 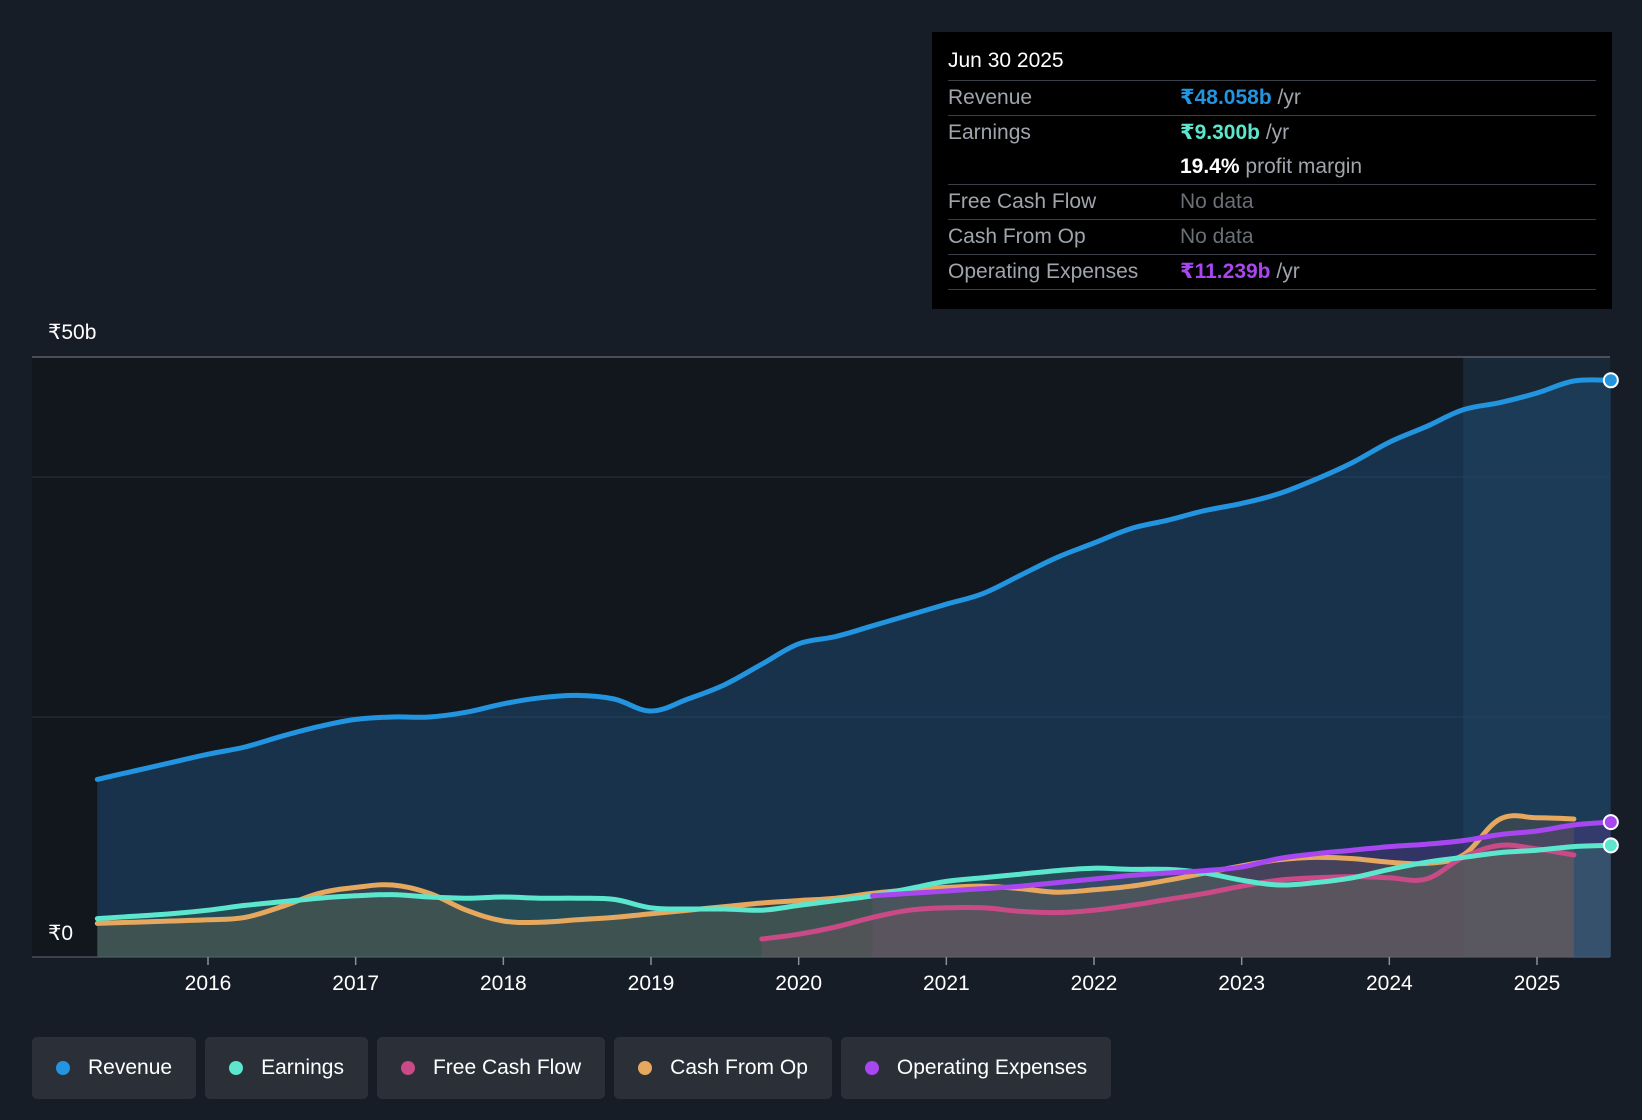 I want to click on legend-label-earnings: Earnings, so click(x=302, y=1067).